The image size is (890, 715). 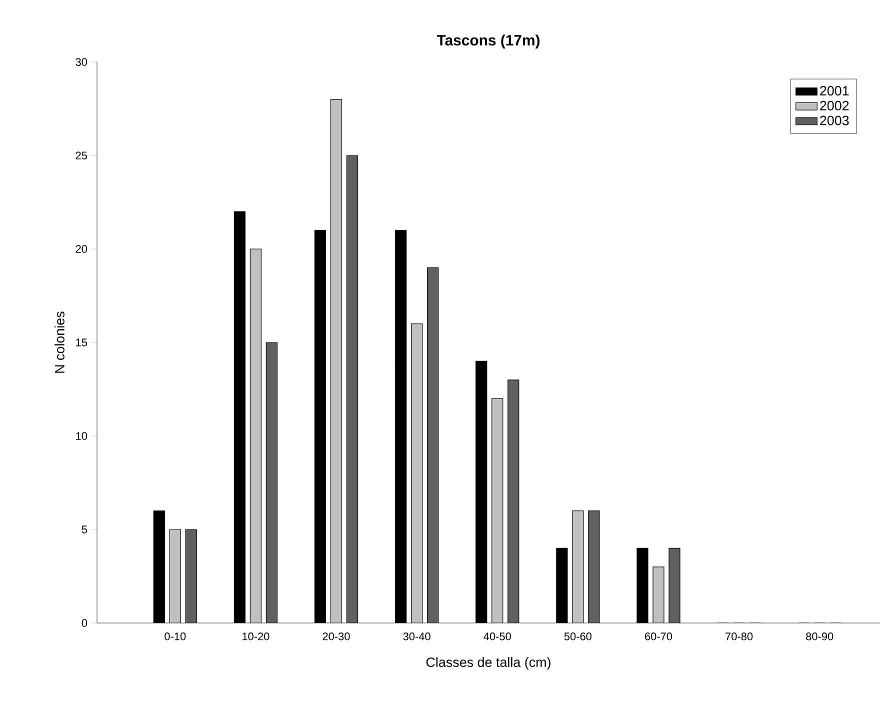 What do you see at coordinates (488, 663) in the screenshot?
I see `x-axis-title: Classes de talla (cm)` at bounding box center [488, 663].